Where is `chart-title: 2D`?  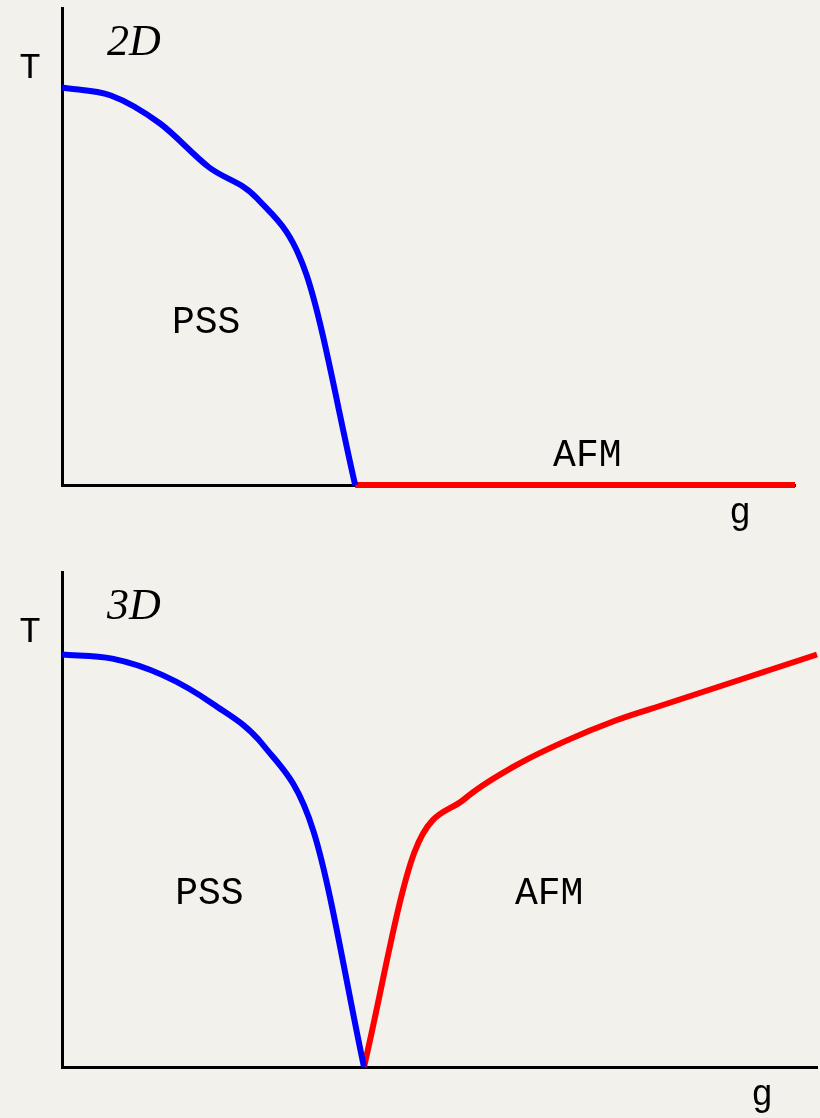 chart-title: 2D is located at coordinates (134, 40).